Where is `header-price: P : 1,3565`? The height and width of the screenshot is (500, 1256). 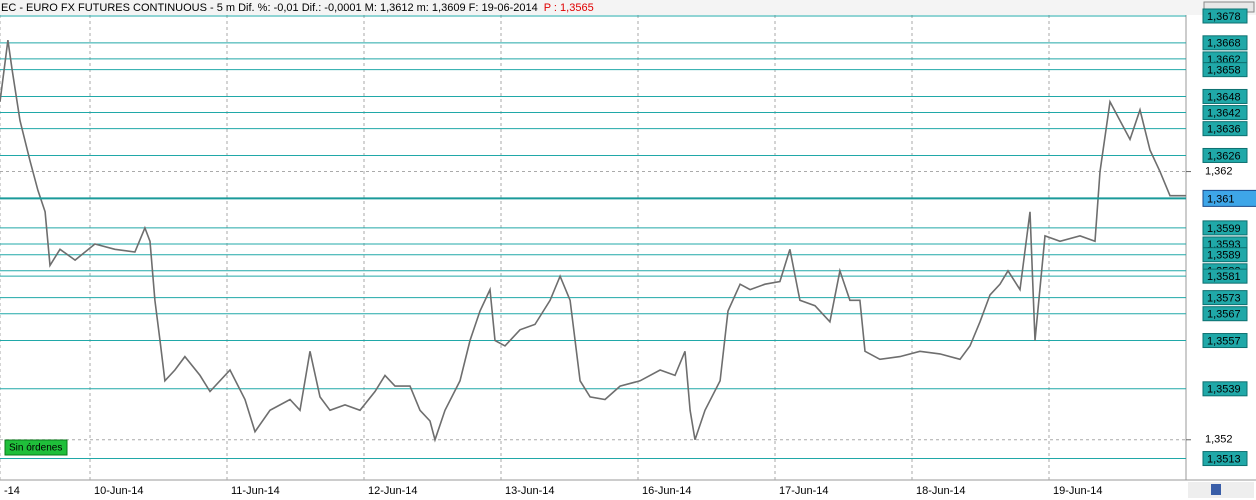
header-price: P : 1,3565 is located at coordinates (569, 8).